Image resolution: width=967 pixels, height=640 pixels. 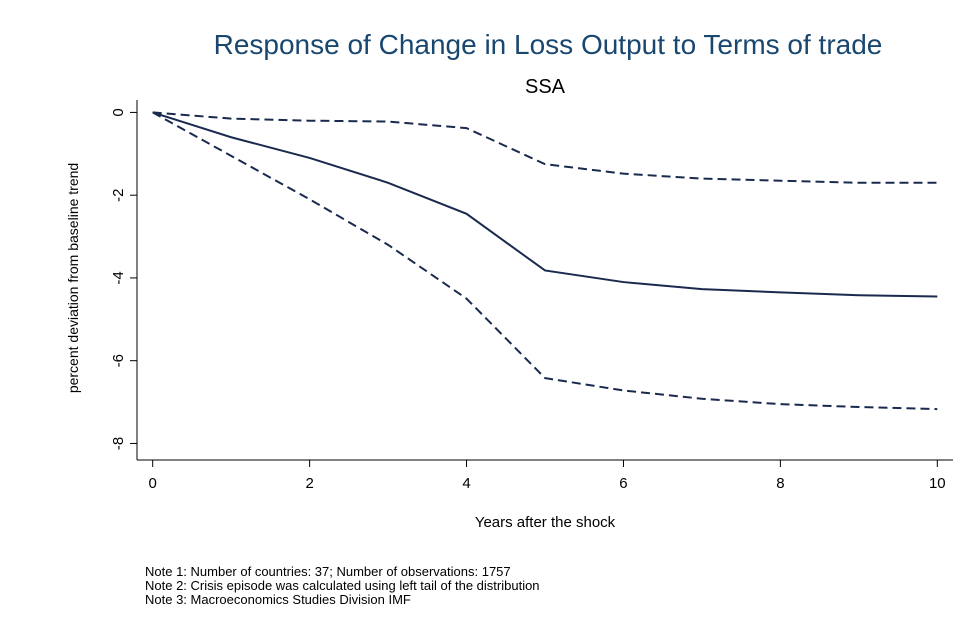 I want to click on x-tick-label: 0, so click(x=153, y=483).